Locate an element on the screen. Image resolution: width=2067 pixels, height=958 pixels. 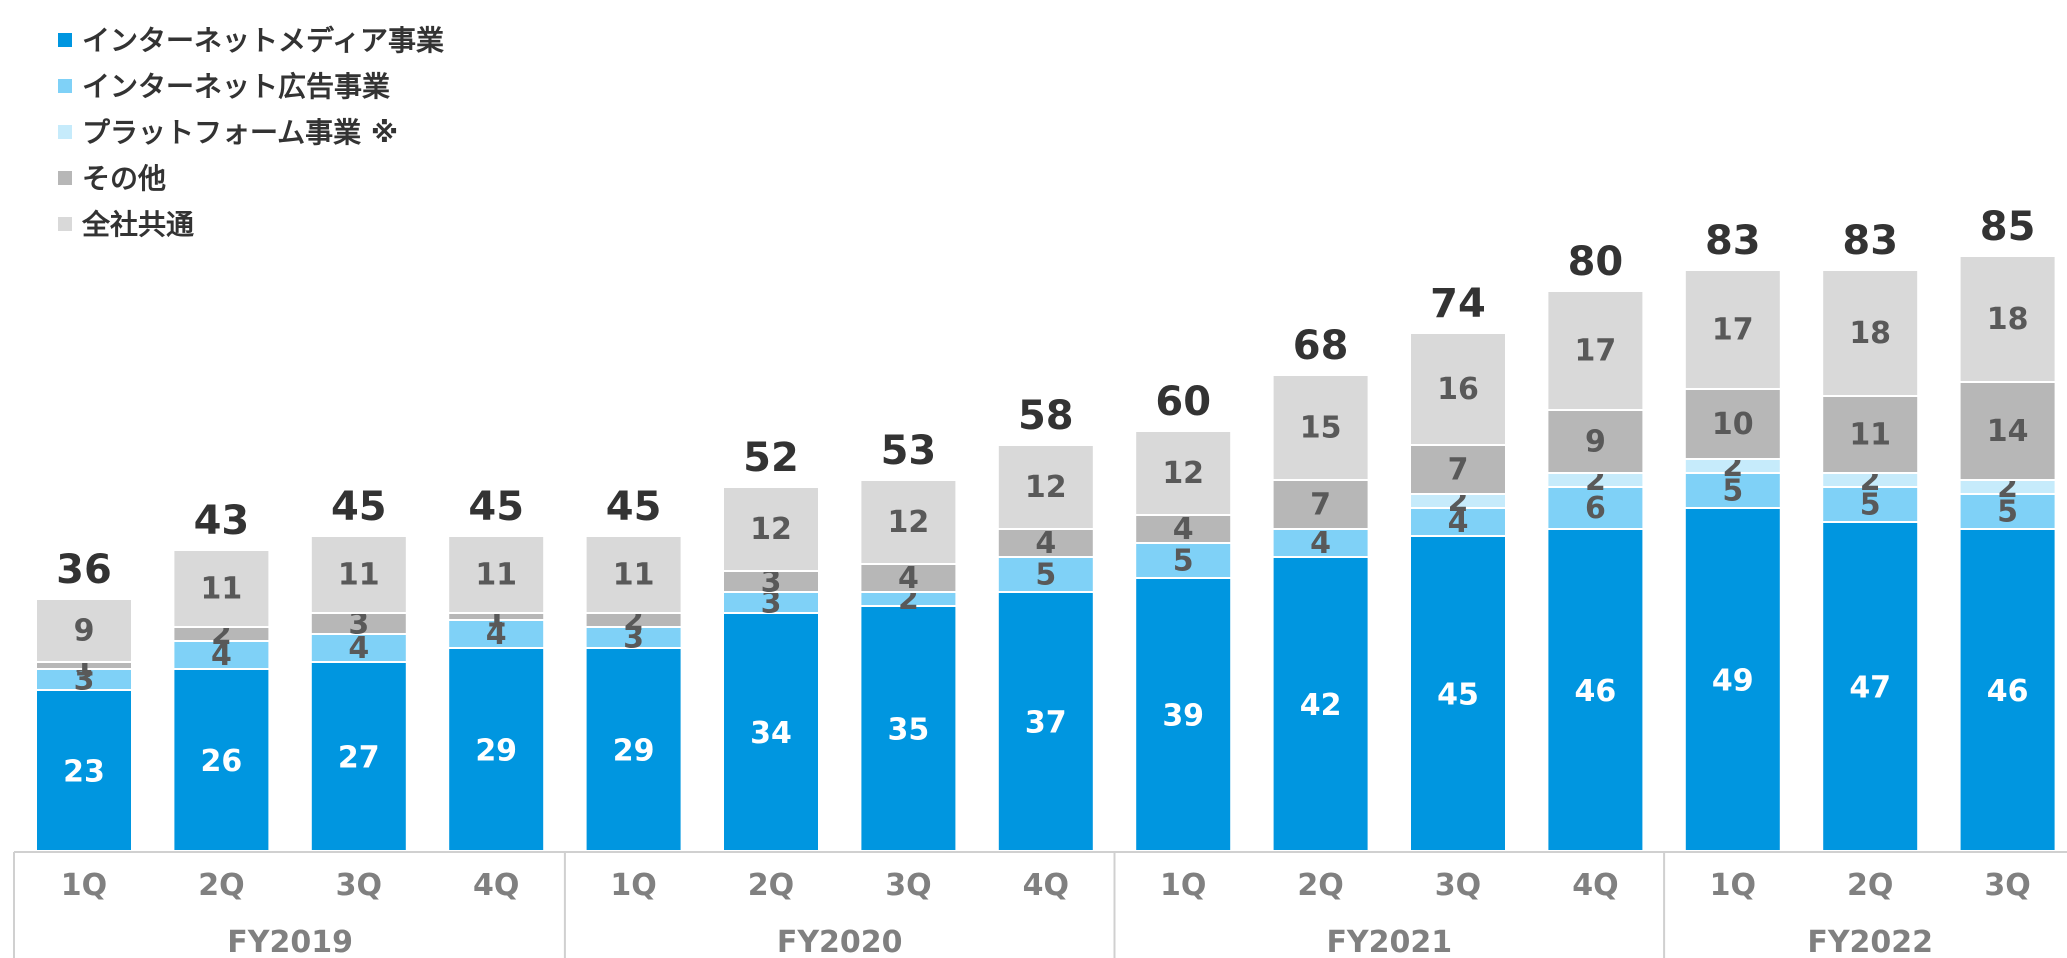
segment-value-label: 49 is located at coordinates (1733, 681).